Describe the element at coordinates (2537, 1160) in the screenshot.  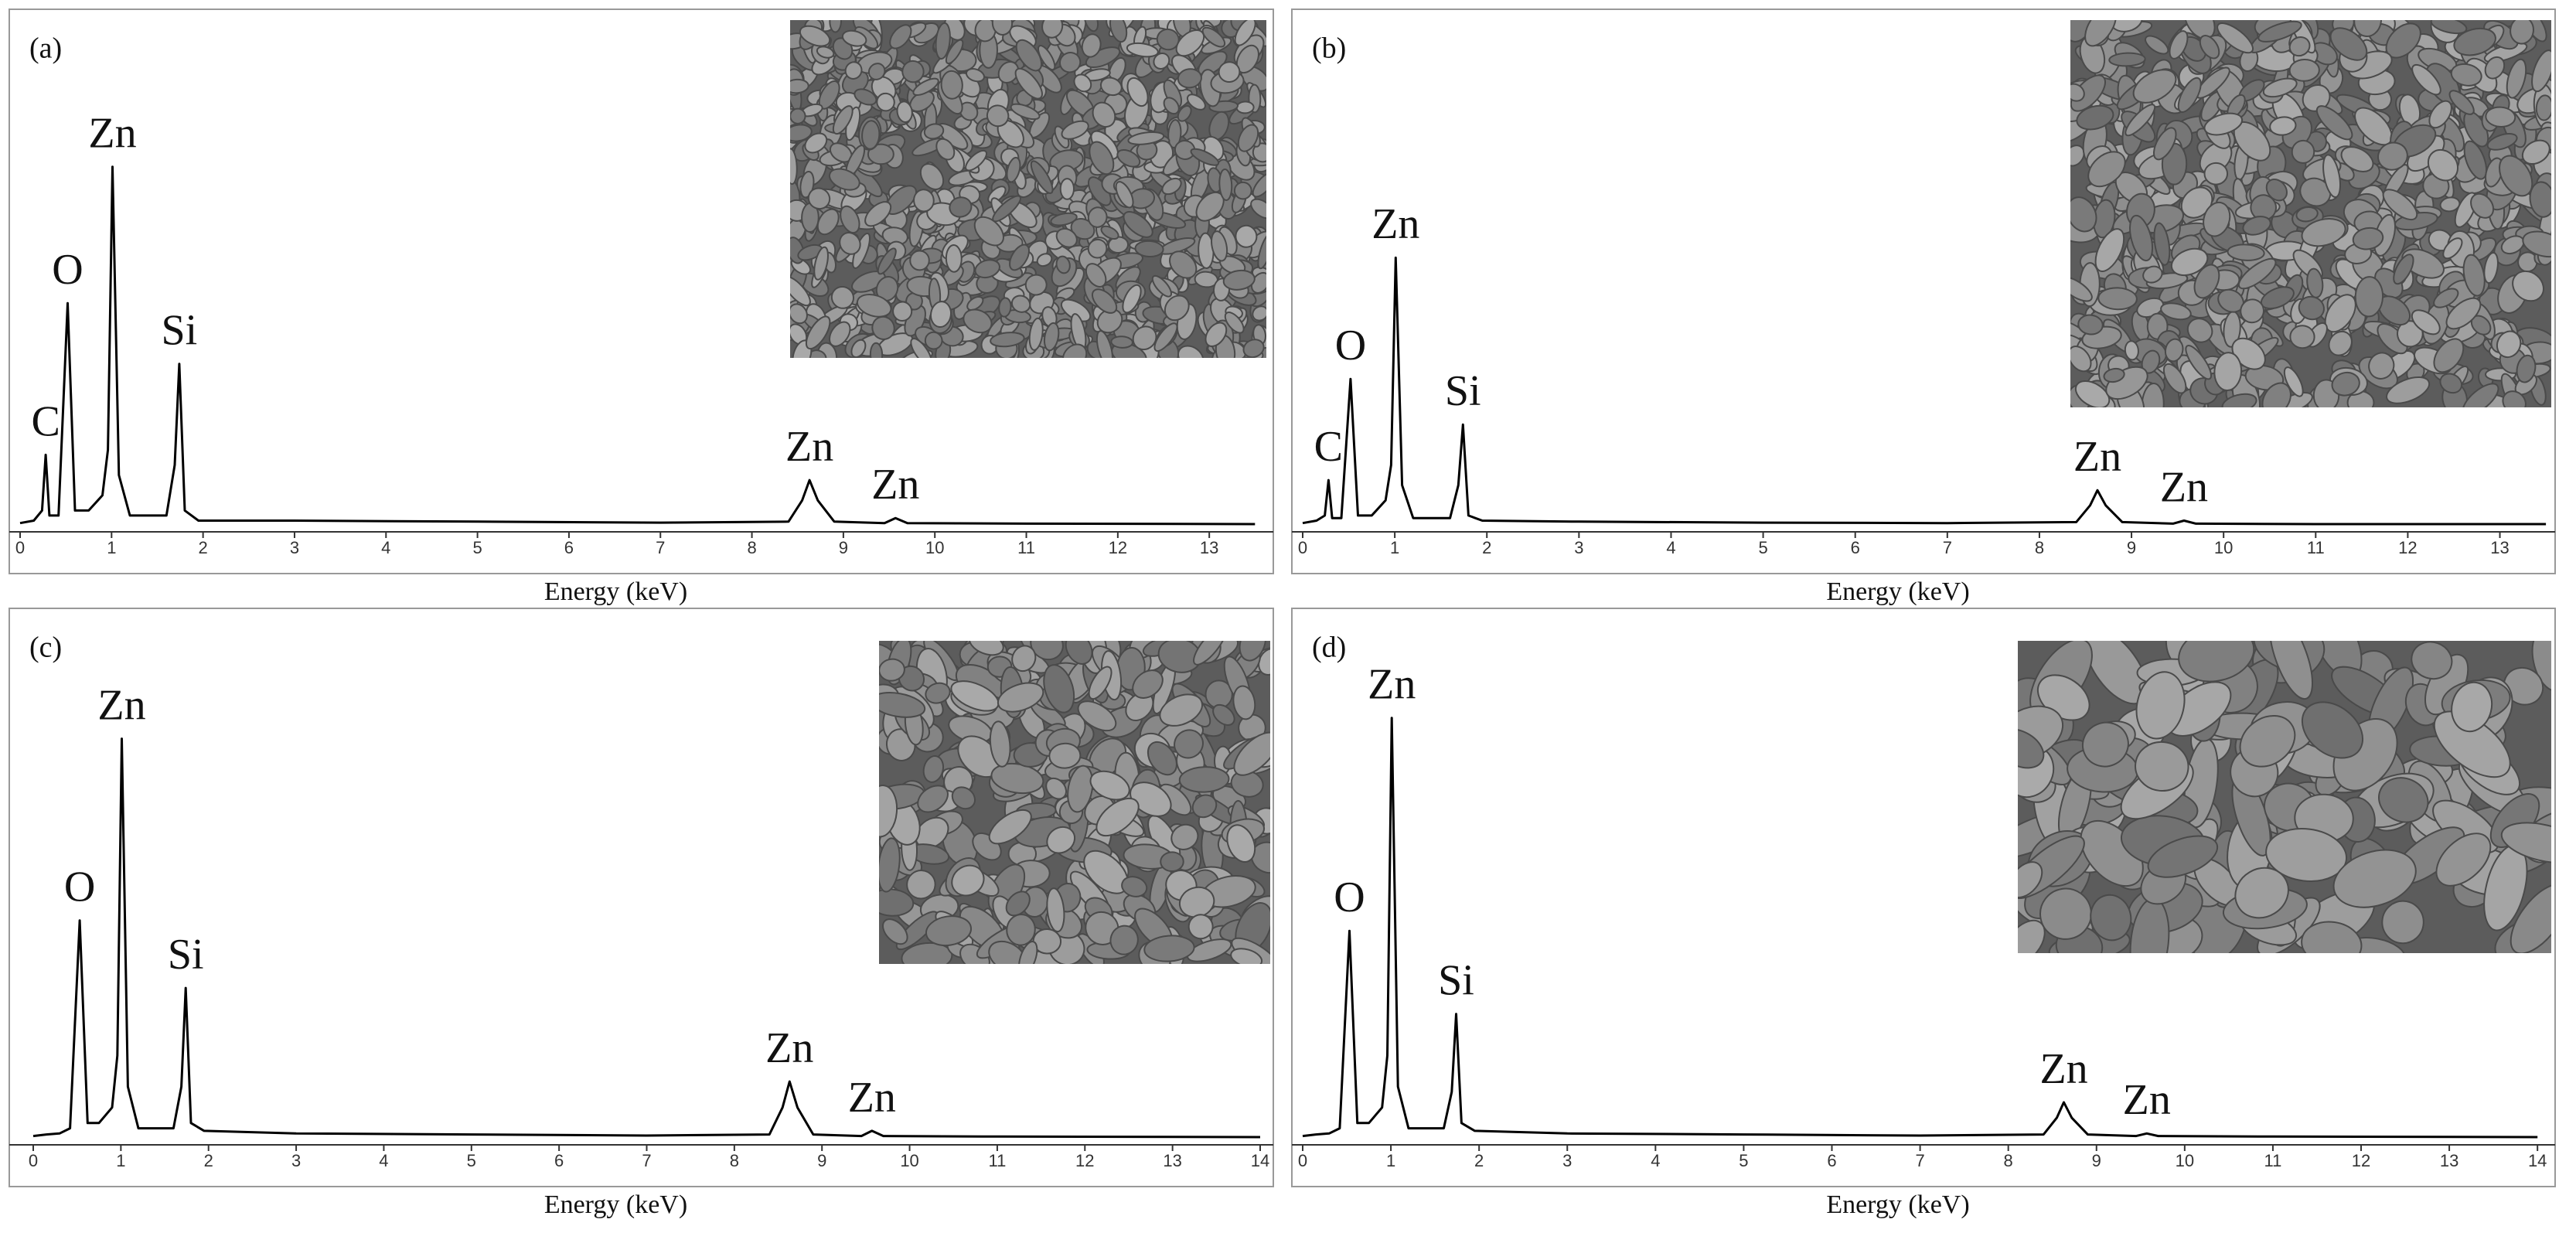
I see `x-tick-label: 14` at that location.